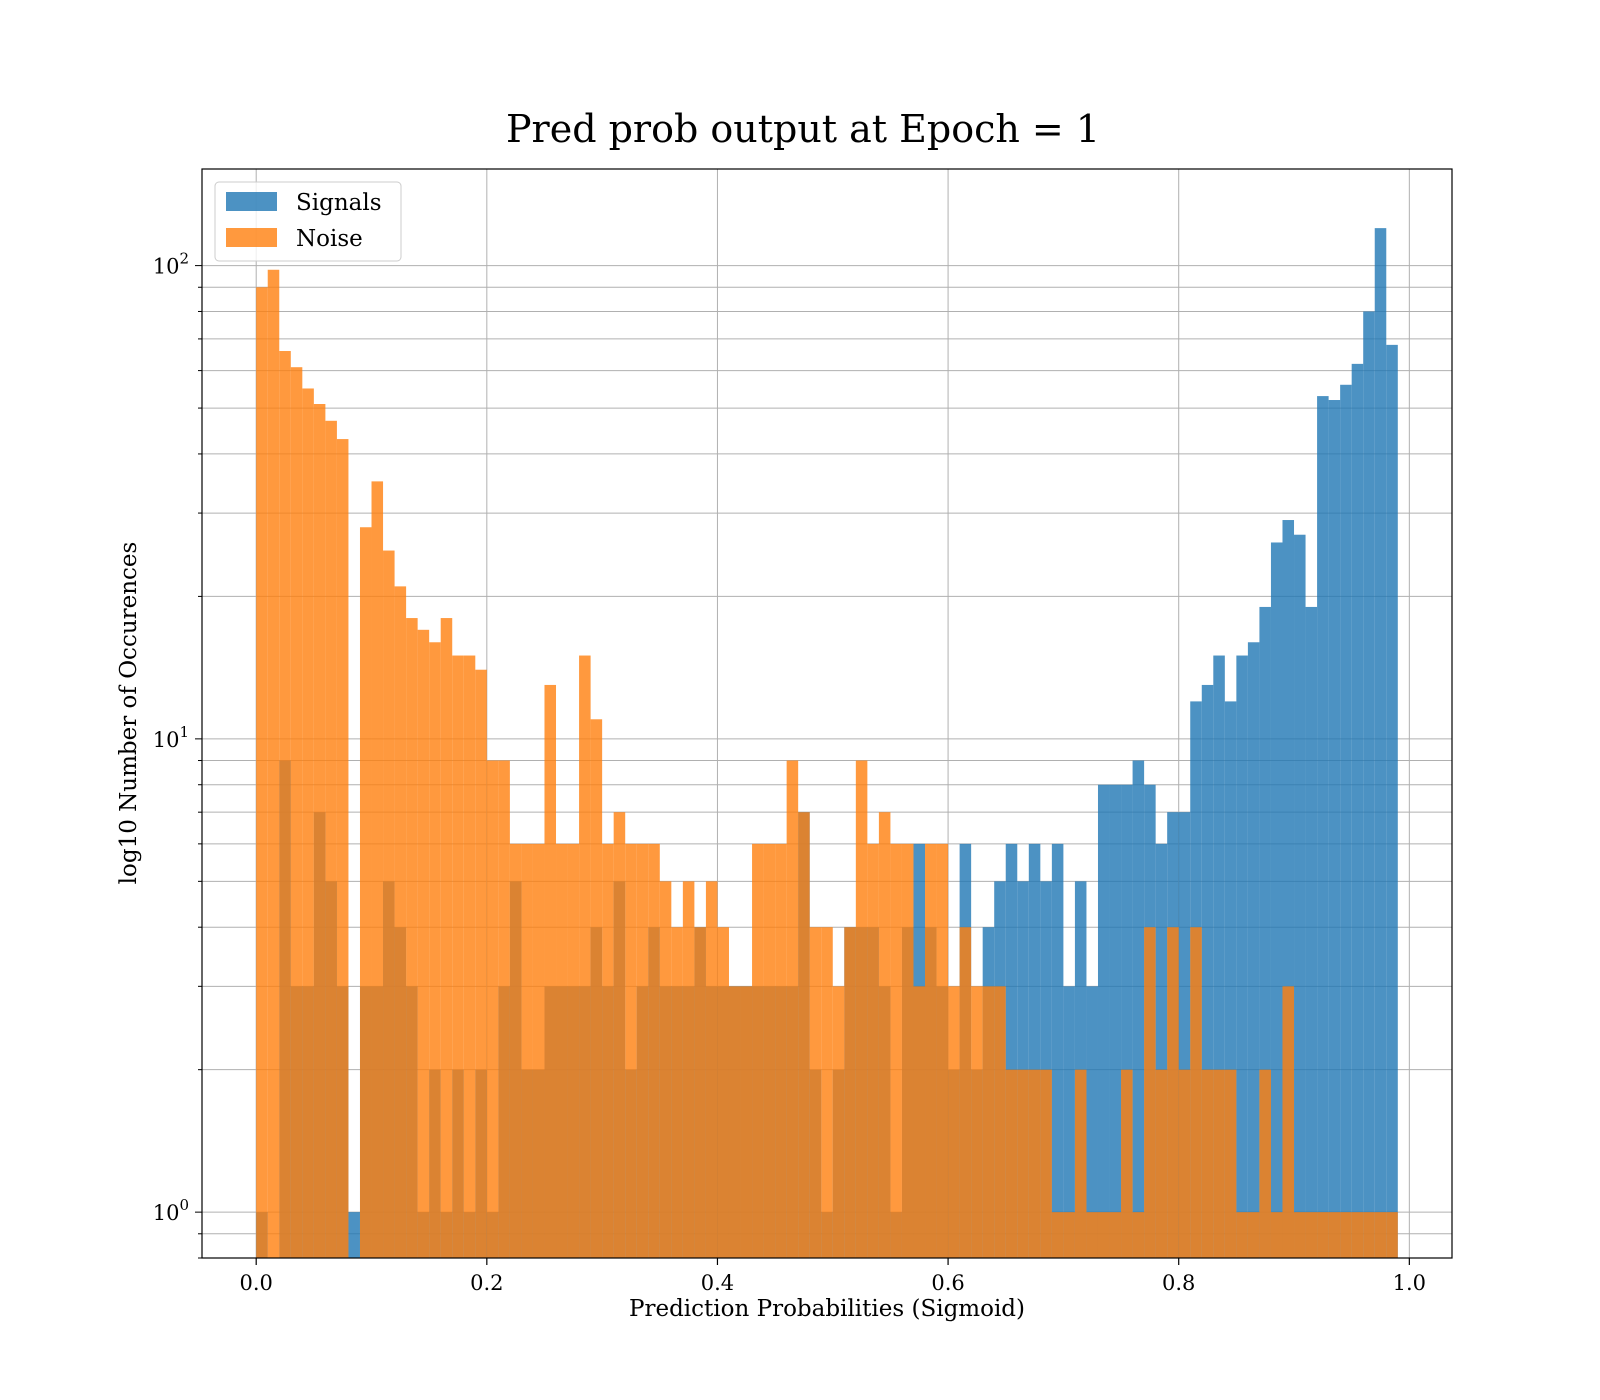  What do you see at coordinates (308, 221) in the screenshot?
I see `legend: Signals Noise` at bounding box center [308, 221].